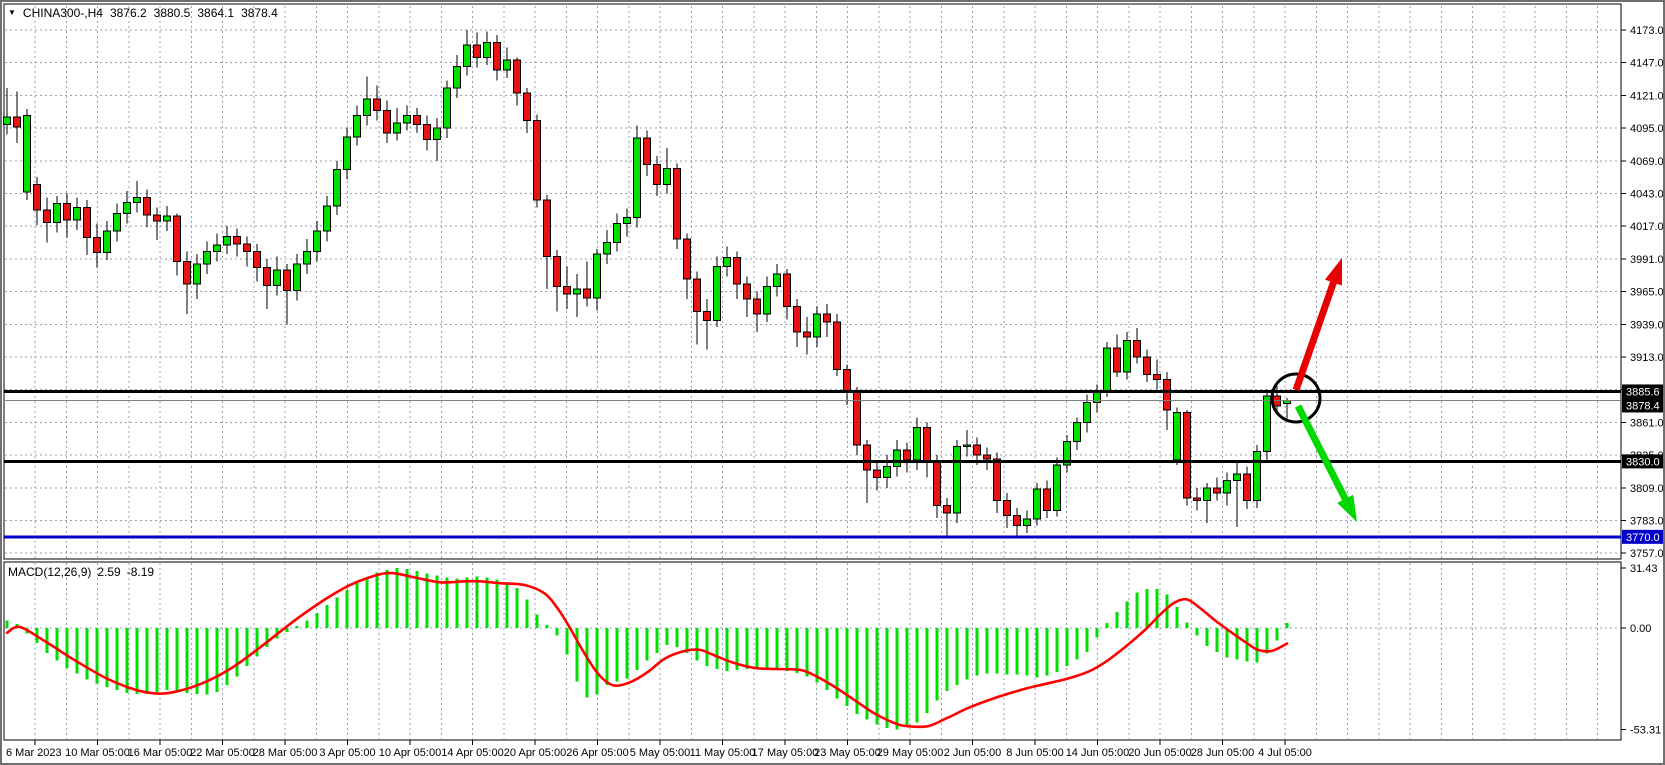 This screenshot has height=765, width=1665. I want to click on trend-arrow-down-shaft, so click(1322, 454).